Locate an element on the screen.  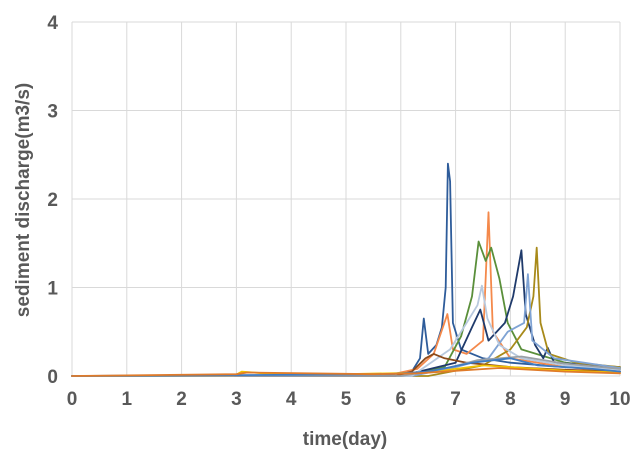
y-tick-labels: 0 1 2 3 4 is located at coordinates (52, 200).